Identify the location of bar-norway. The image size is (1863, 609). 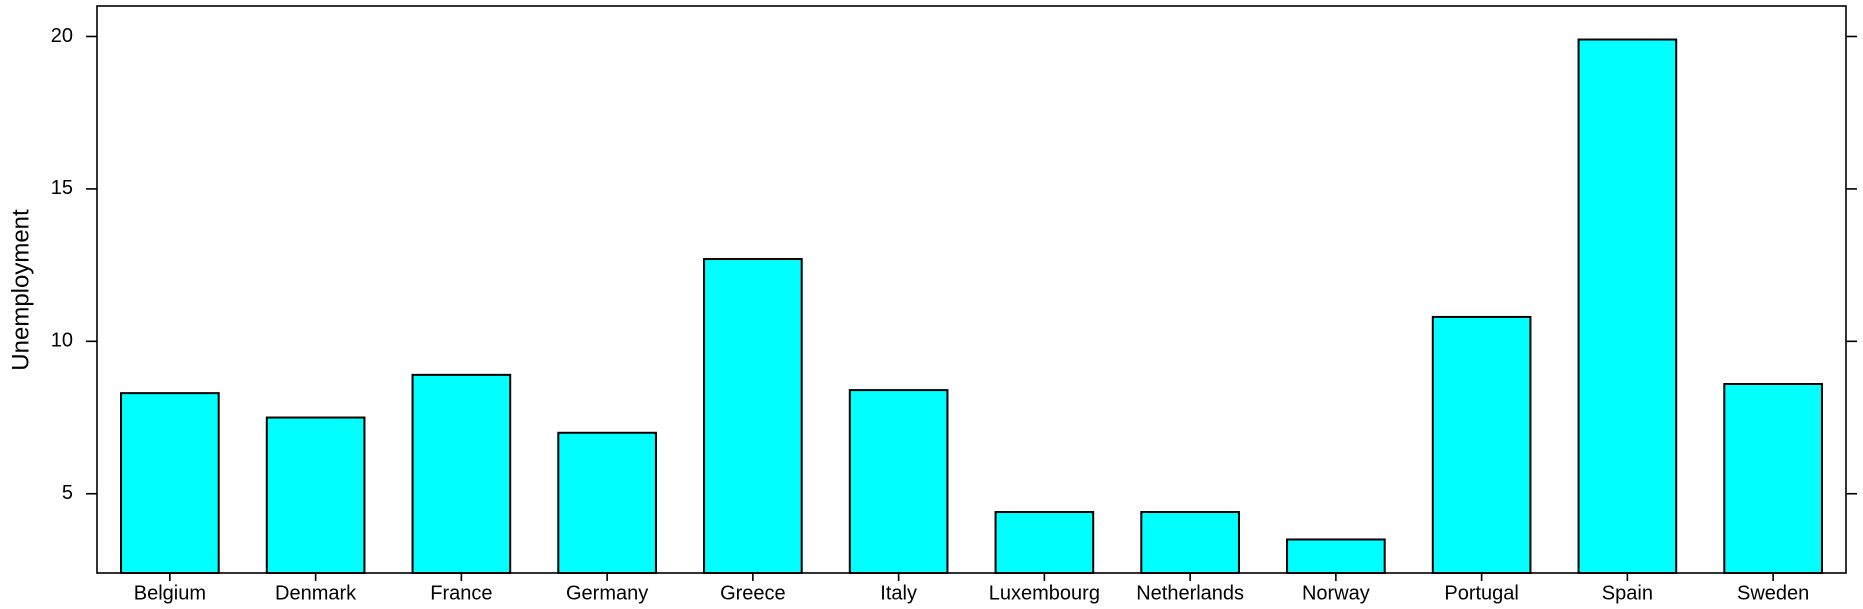
(1336, 556).